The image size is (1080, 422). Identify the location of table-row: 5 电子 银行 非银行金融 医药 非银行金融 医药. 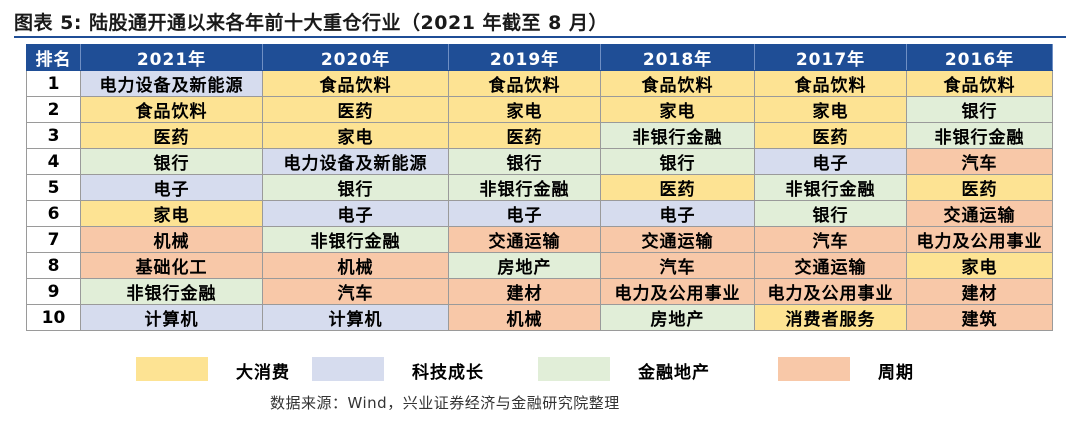
(539, 187).